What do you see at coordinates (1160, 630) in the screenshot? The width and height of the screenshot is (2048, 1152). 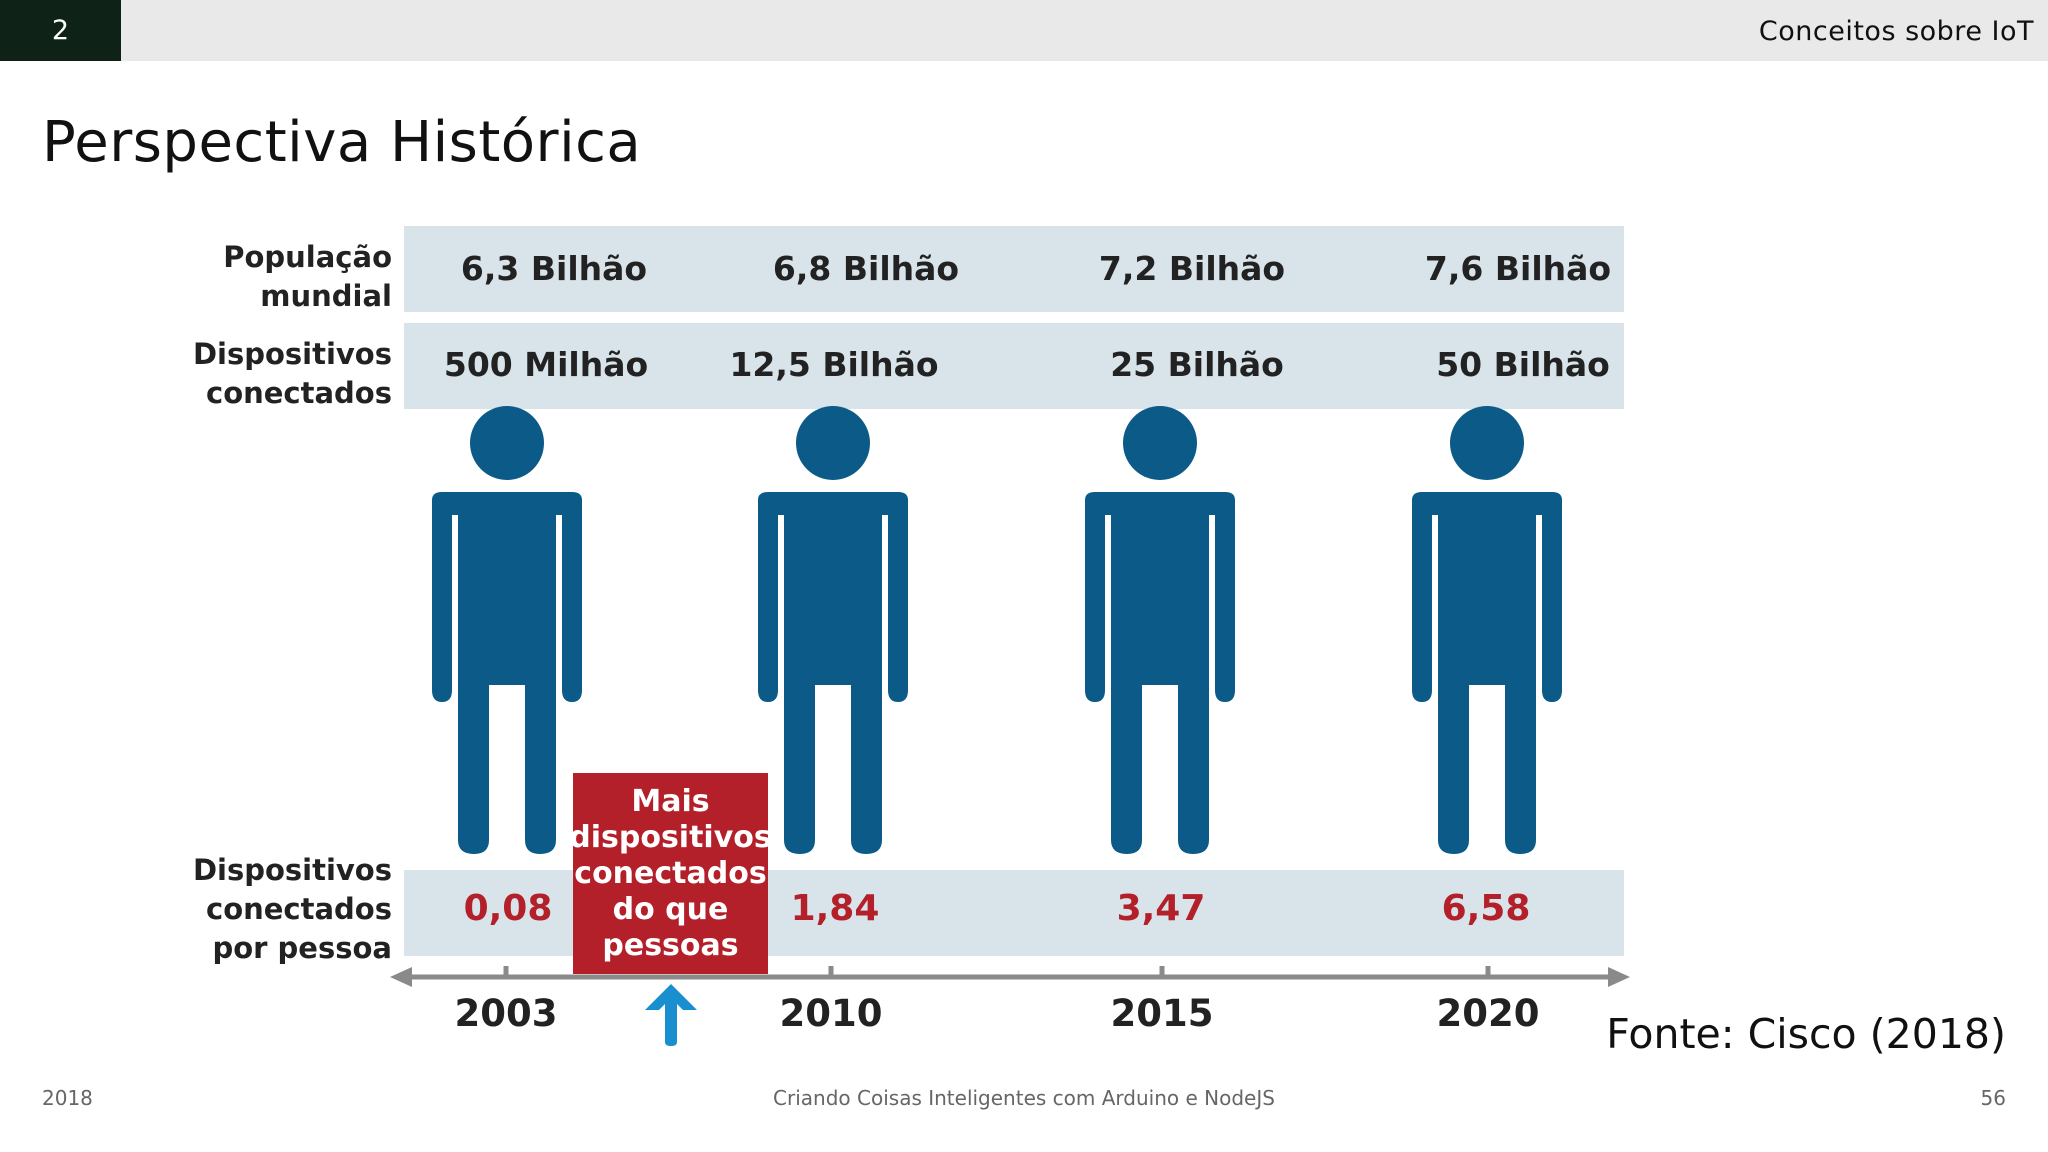 I see `person-2015-icon` at bounding box center [1160, 630].